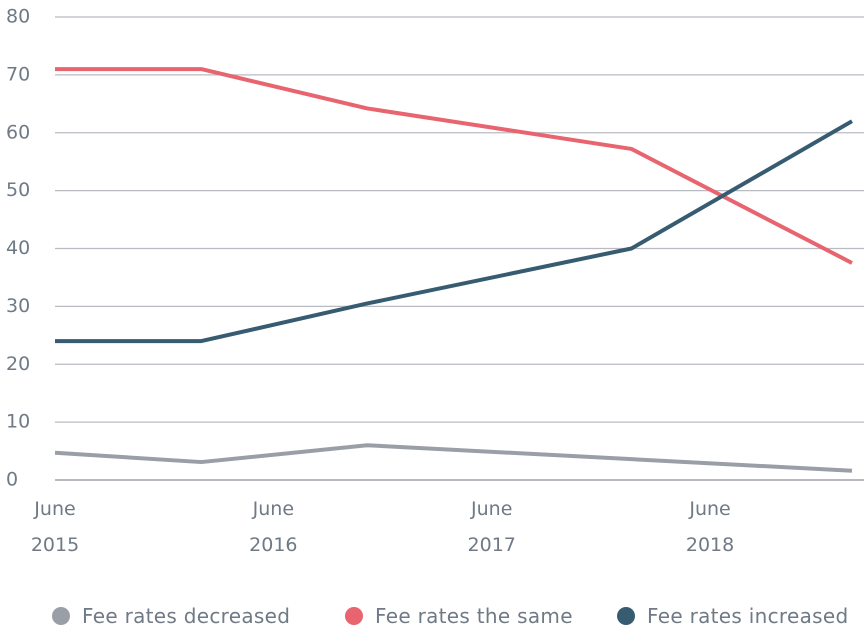  What do you see at coordinates (18, 190) in the screenshot?
I see `y-tick-label: 50` at bounding box center [18, 190].